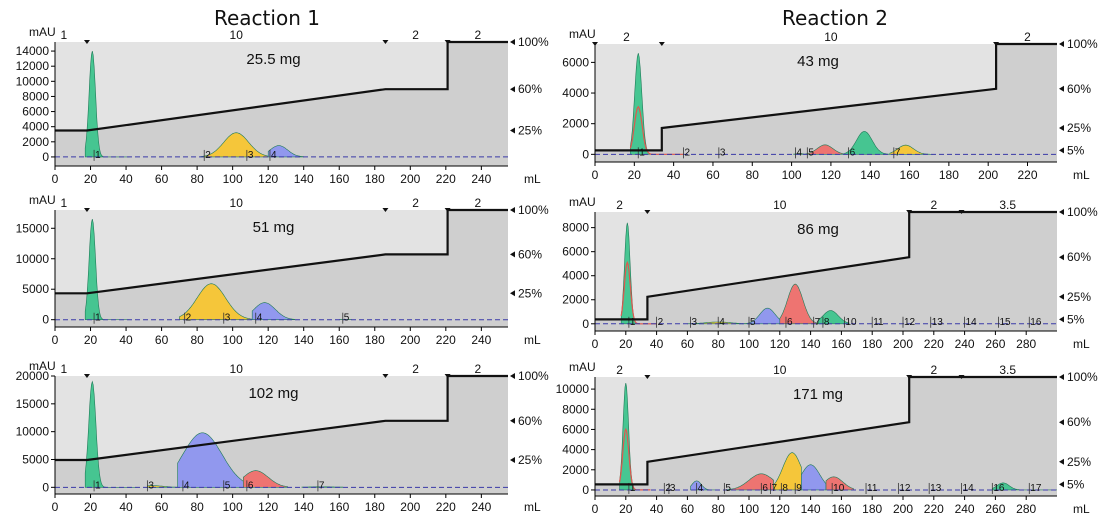  Describe the element at coordinates (936, 488) in the screenshot. I see `fraction-label-13: 13` at that location.